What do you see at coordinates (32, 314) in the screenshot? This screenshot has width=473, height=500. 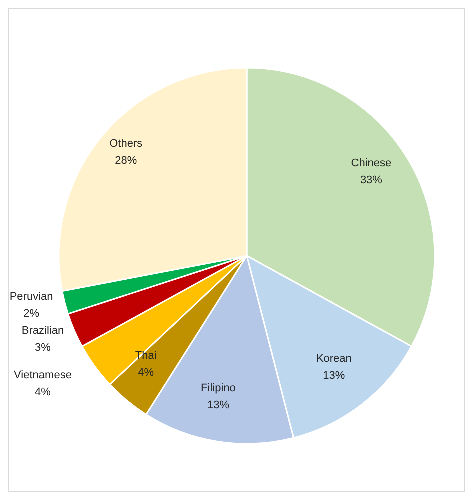 I see `data-label: 2%` at bounding box center [32, 314].